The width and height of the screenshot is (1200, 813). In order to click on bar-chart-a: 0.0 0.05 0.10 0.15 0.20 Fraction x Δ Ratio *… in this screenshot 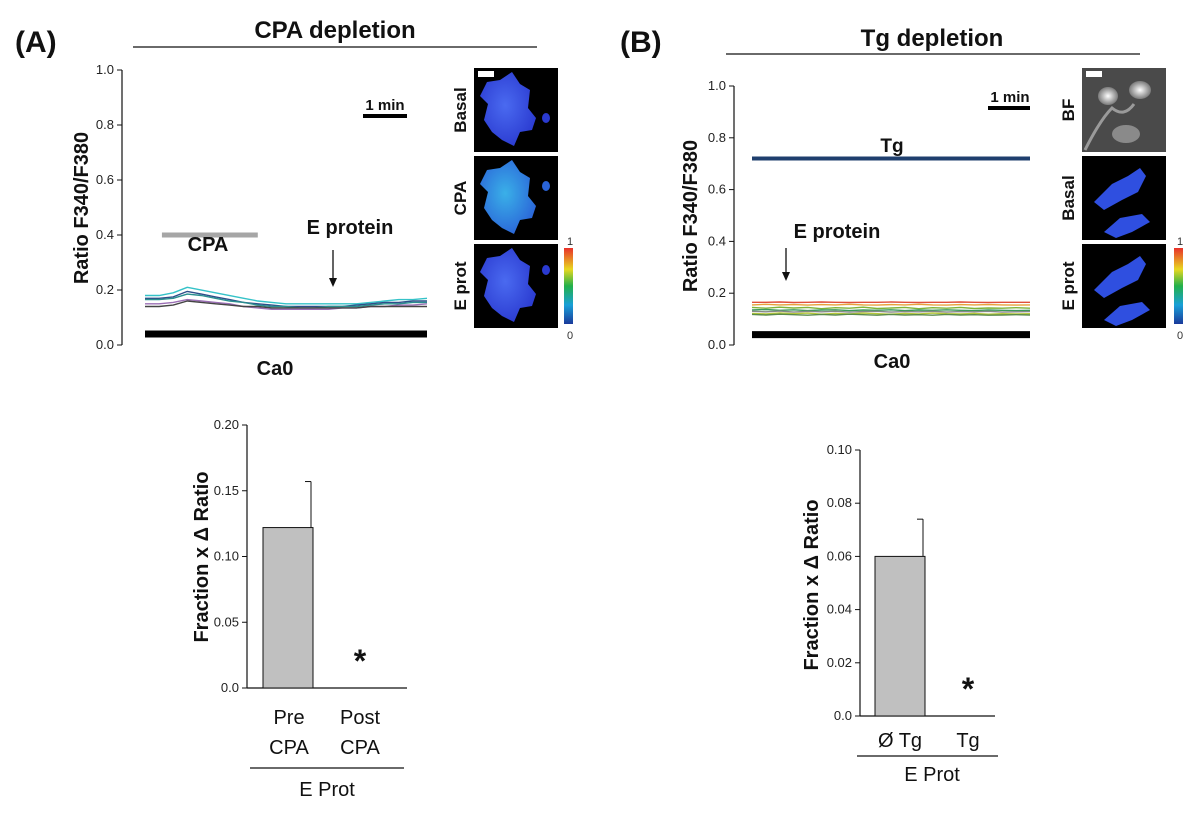, I will do `click(299, 609)`.